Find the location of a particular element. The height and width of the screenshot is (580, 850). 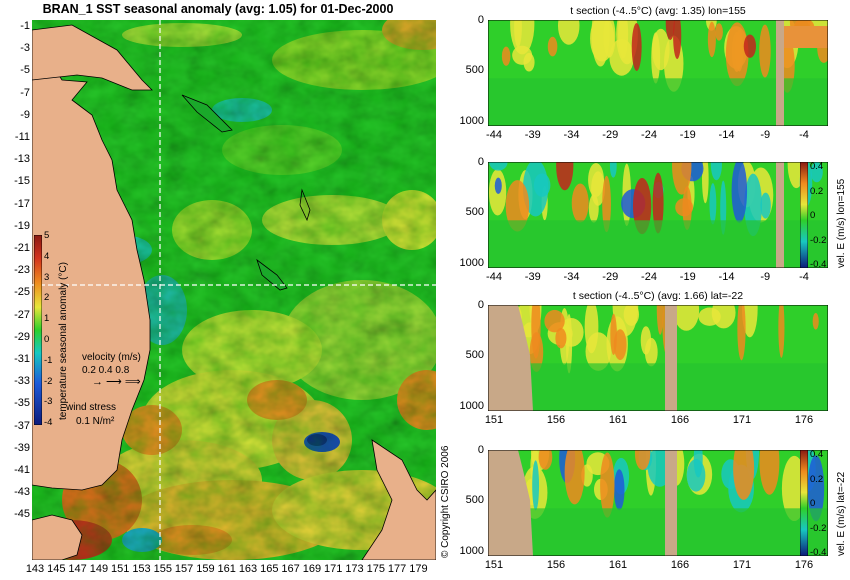

velocity-colorbar is located at coordinates (804, 215).